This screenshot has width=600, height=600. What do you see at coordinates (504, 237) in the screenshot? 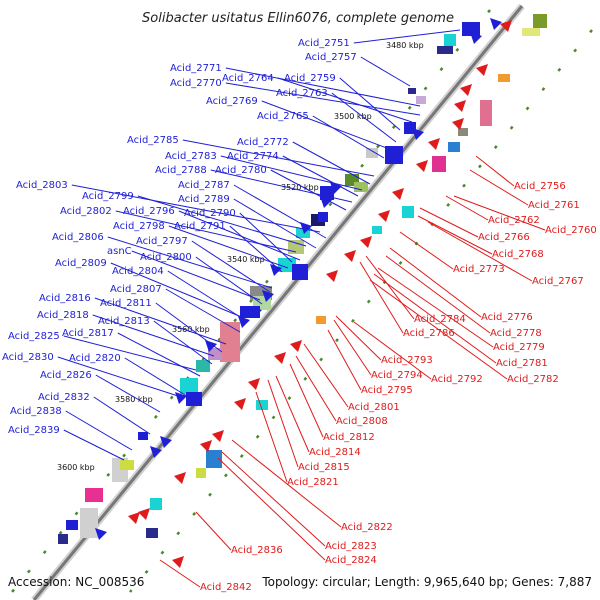
I see `reverse-gene-label: Acid_2766` at bounding box center [504, 237].